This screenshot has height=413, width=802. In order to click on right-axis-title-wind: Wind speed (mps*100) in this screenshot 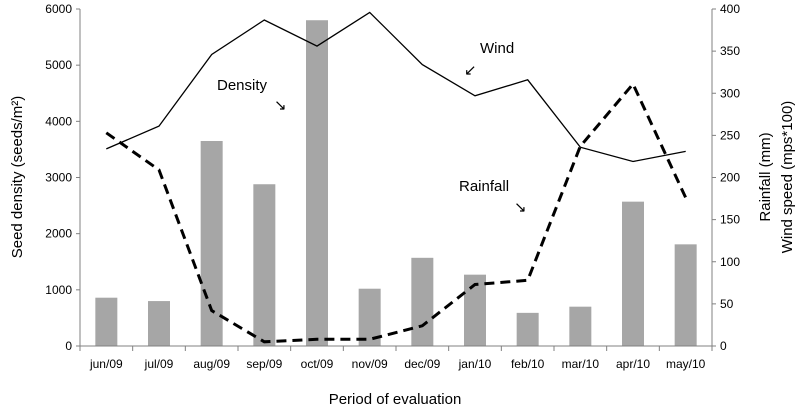, I will do `click(787, 177)`.